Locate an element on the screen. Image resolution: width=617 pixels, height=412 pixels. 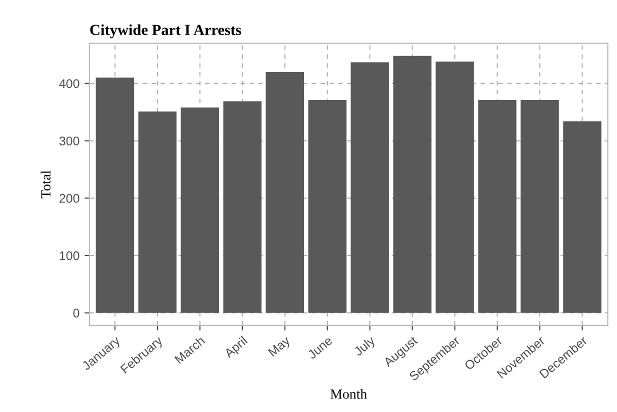
y-tick-label: 0 is located at coordinates (76, 313).